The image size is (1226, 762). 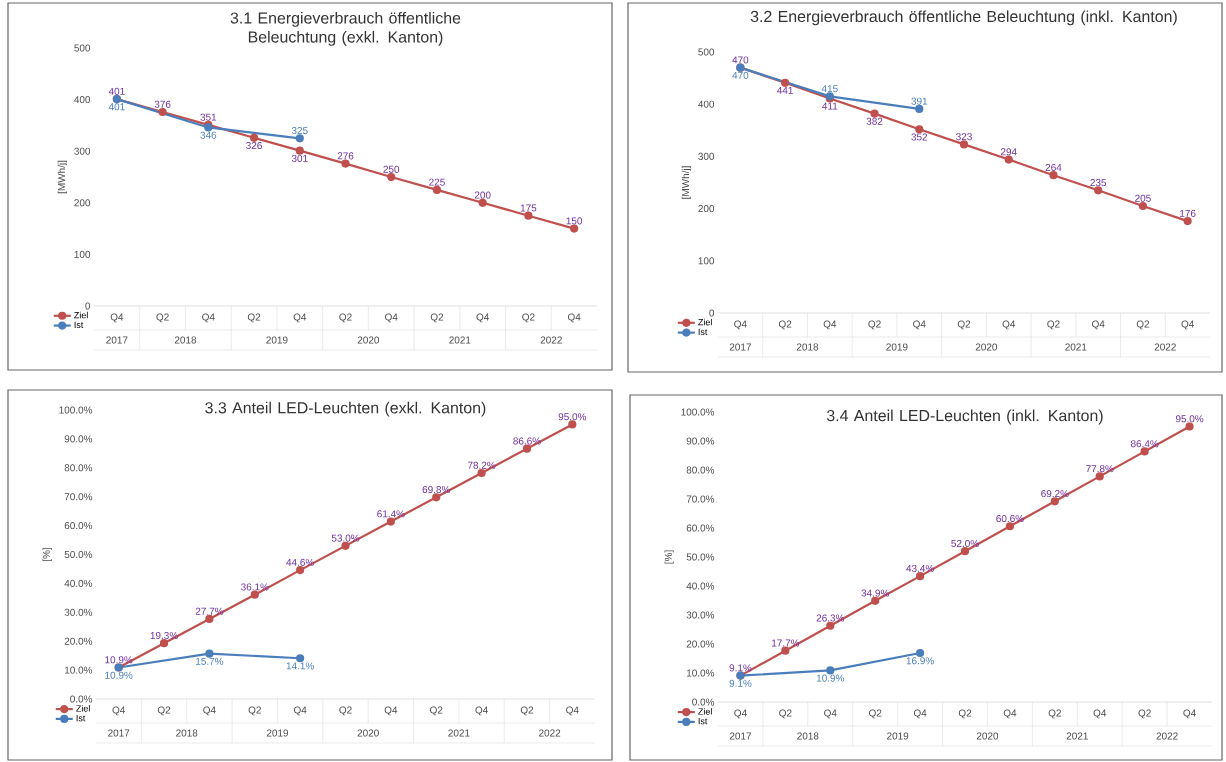 I want to click on data-label: 326, so click(x=254, y=145).